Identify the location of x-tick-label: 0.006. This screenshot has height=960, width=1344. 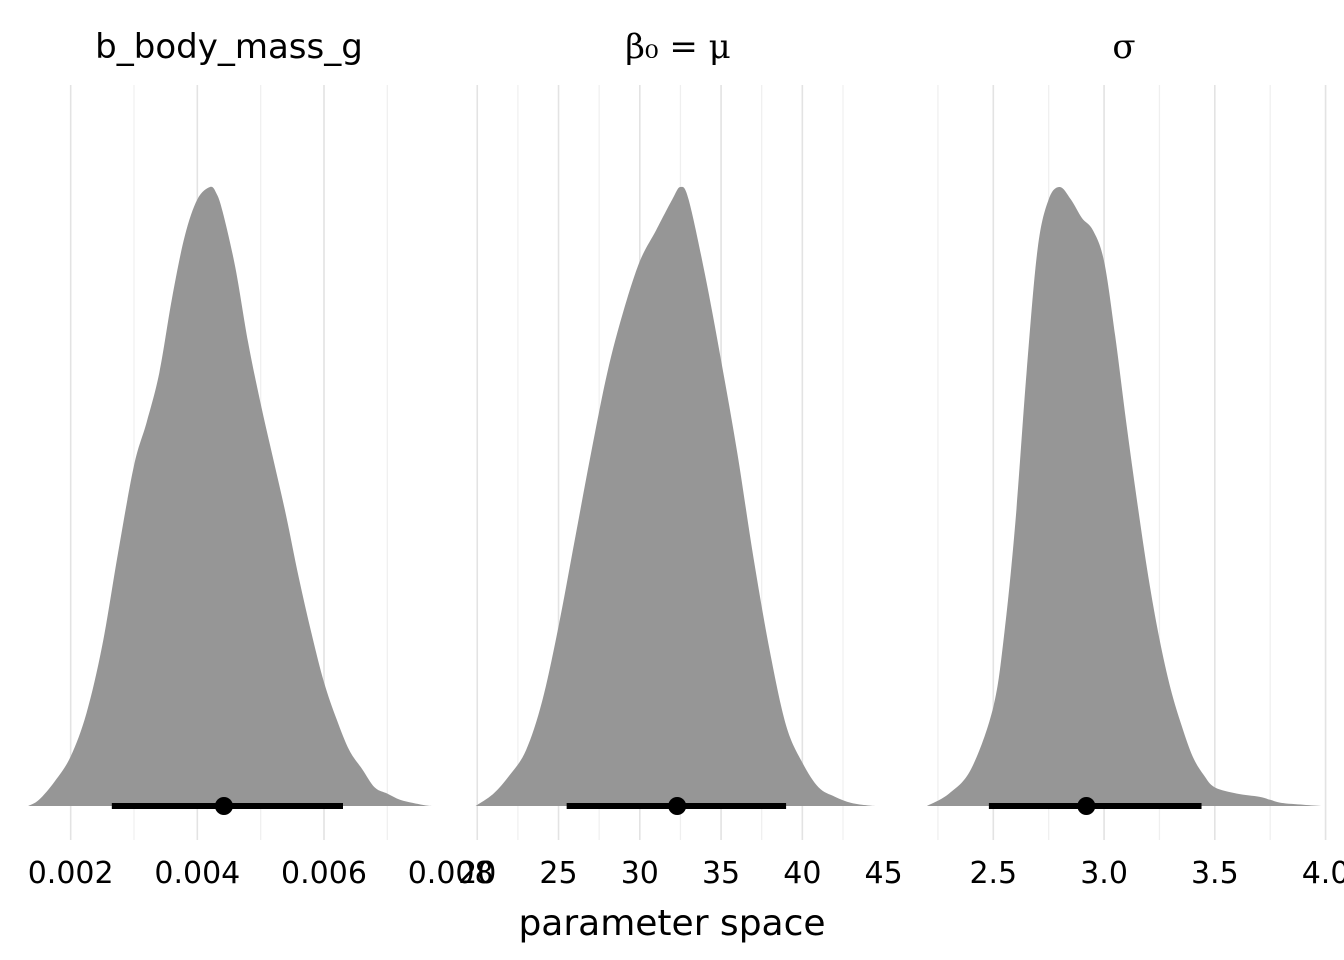
(324, 873).